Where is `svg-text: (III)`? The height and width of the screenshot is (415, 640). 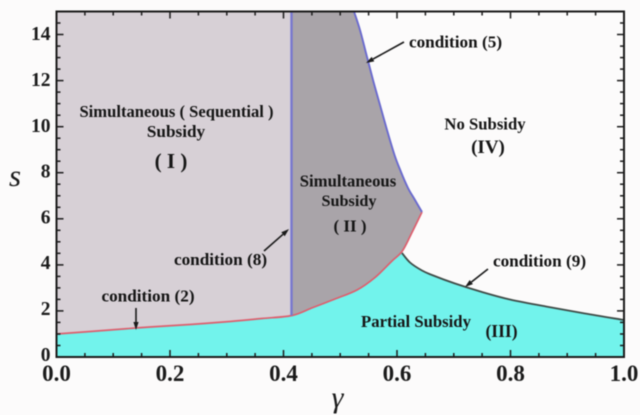 svg-text: (III) is located at coordinates (501, 331).